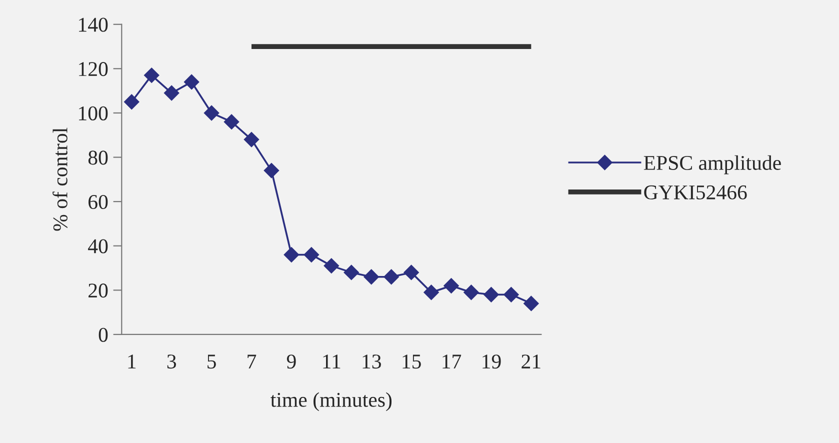  Describe the element at coordinates (252, 361) in the screenshot. I see `x-tick-label: 7` at that location.